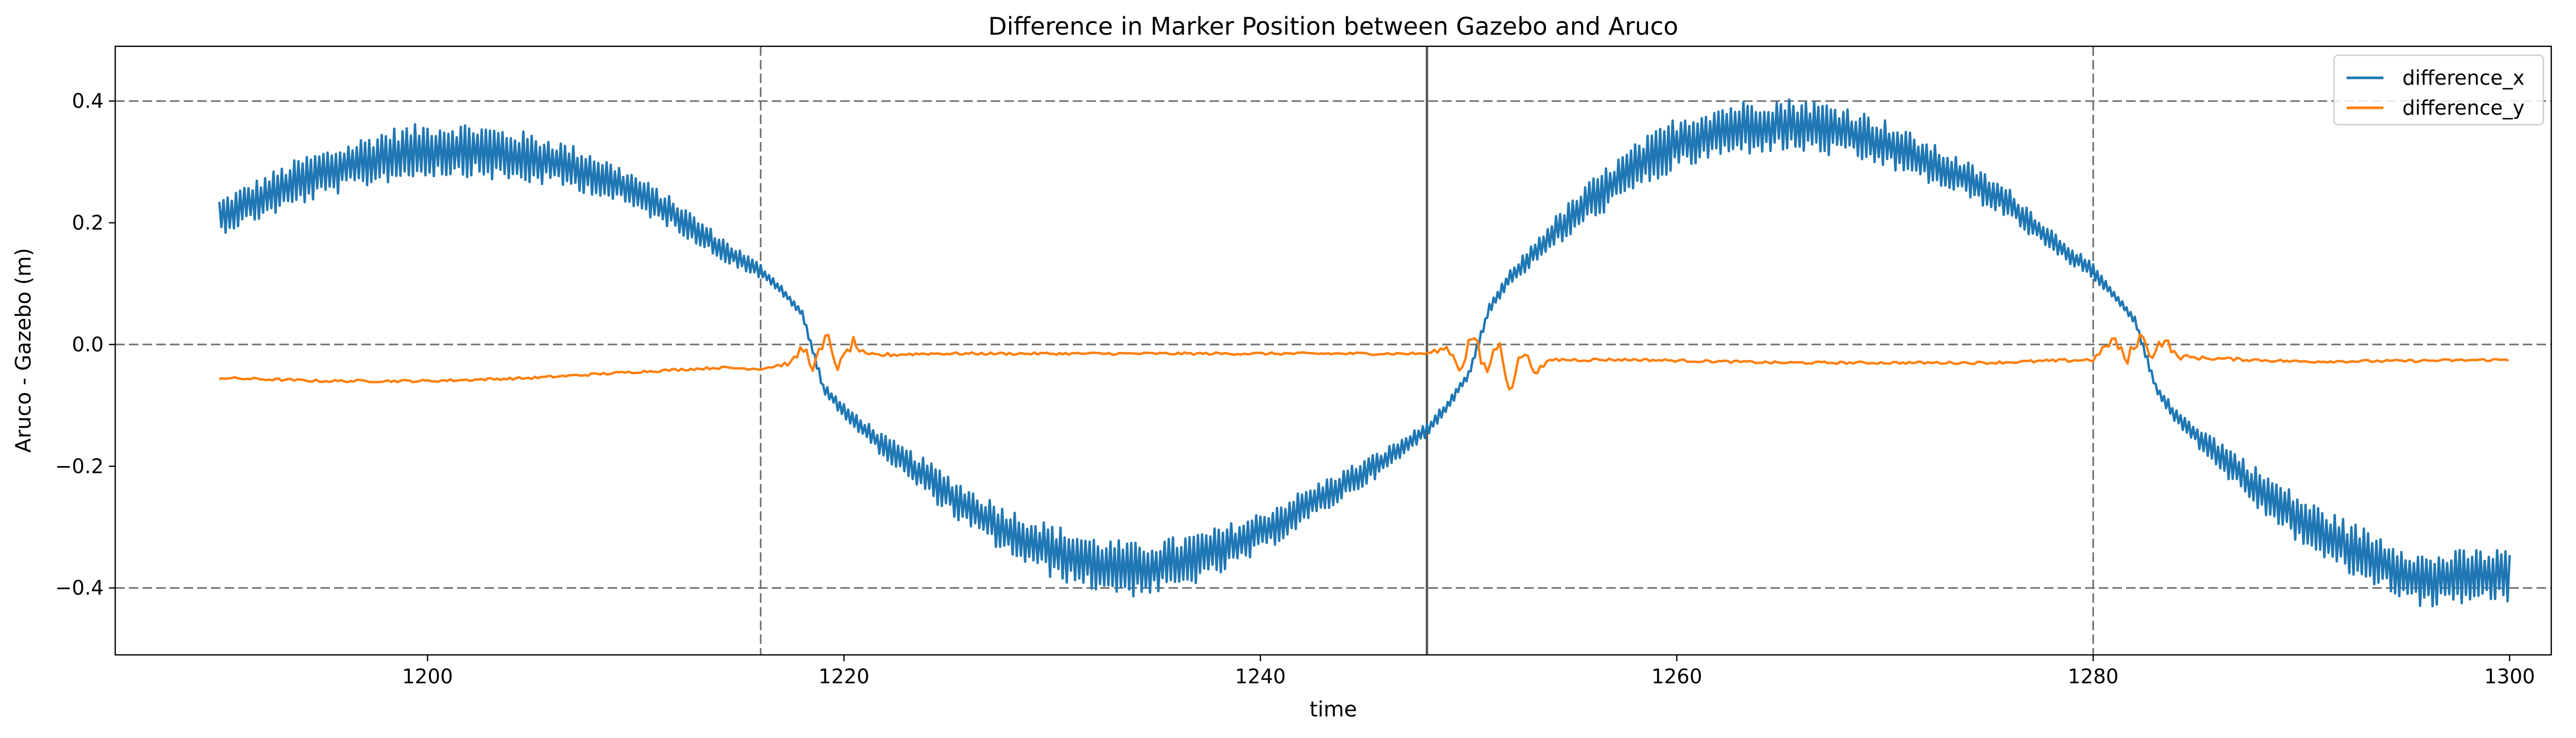  I want to click on x-tick-label: 1300, so click(2509, 676).